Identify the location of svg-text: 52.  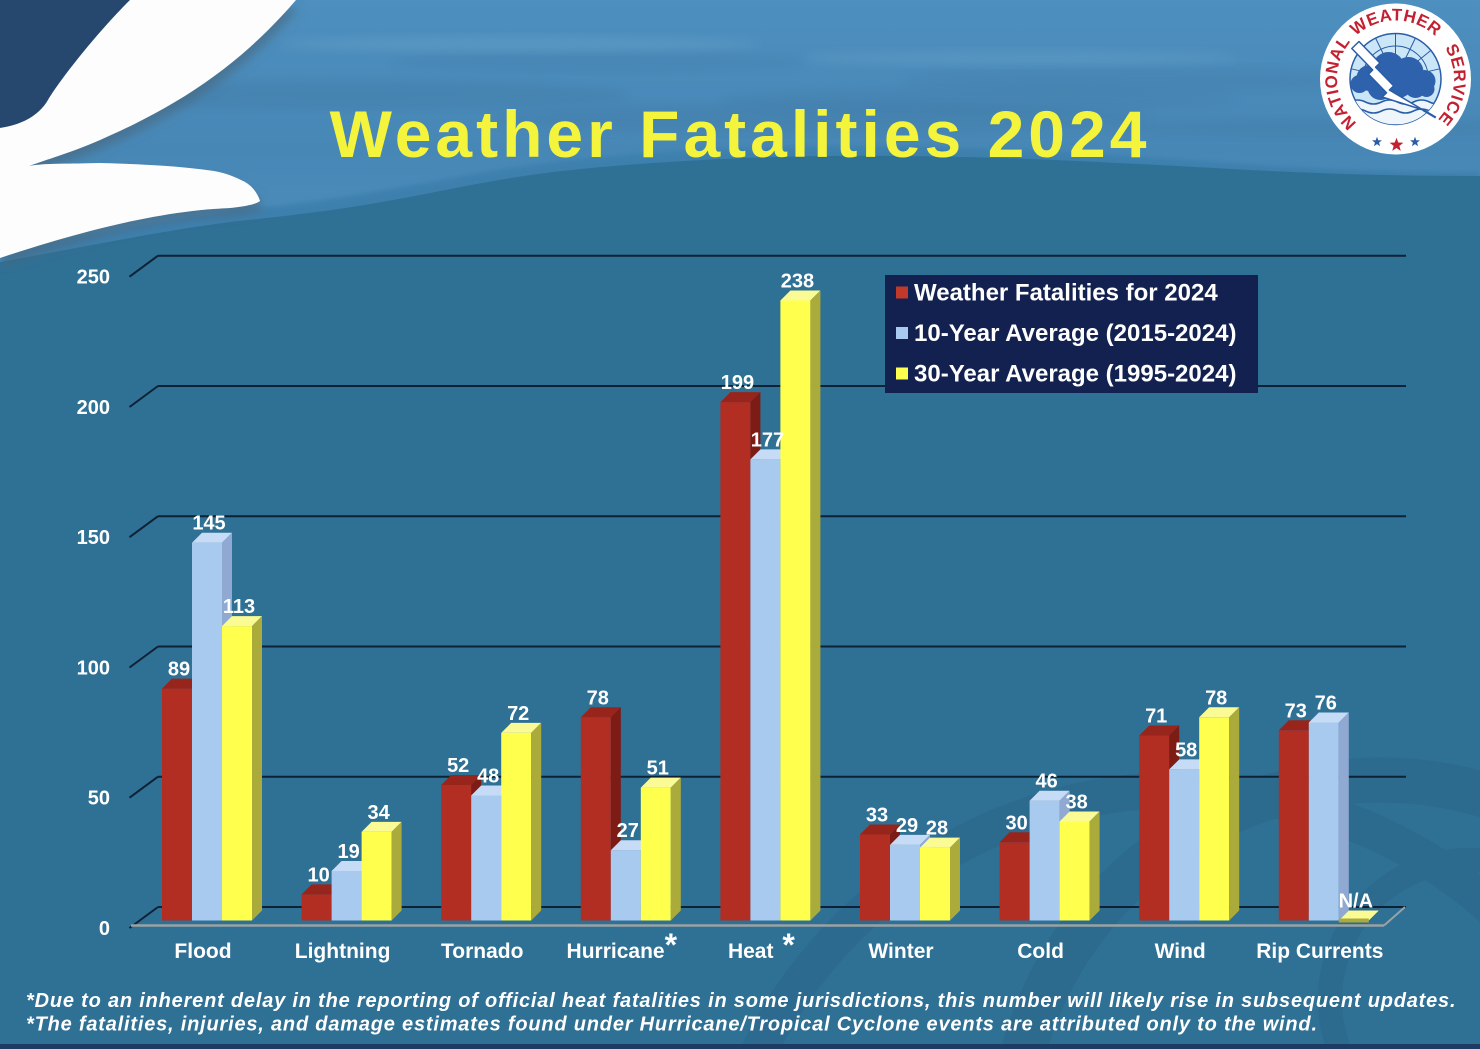
(458, 766).